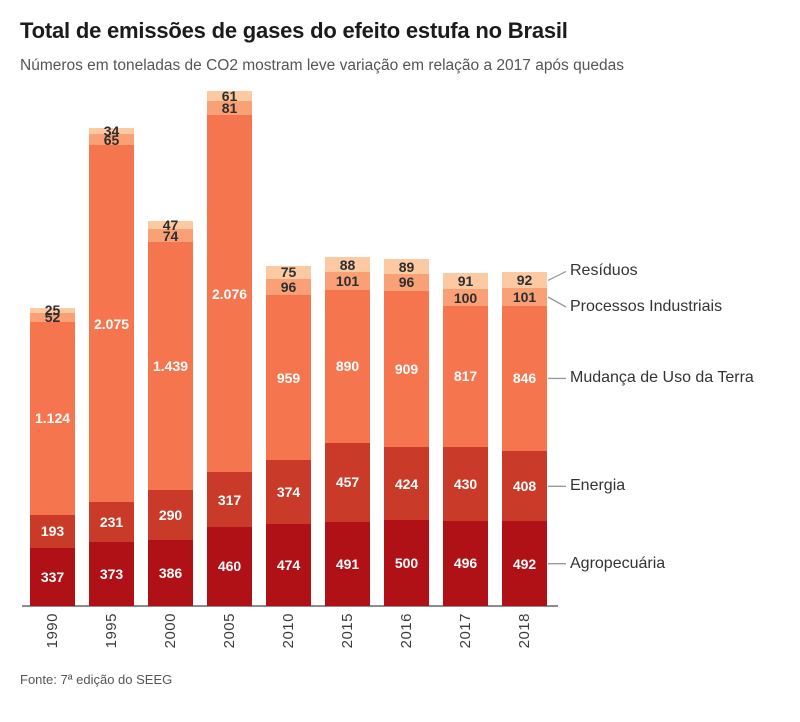  I want to click on bar-segment-processos-industriais-2000, so click(170, 236).